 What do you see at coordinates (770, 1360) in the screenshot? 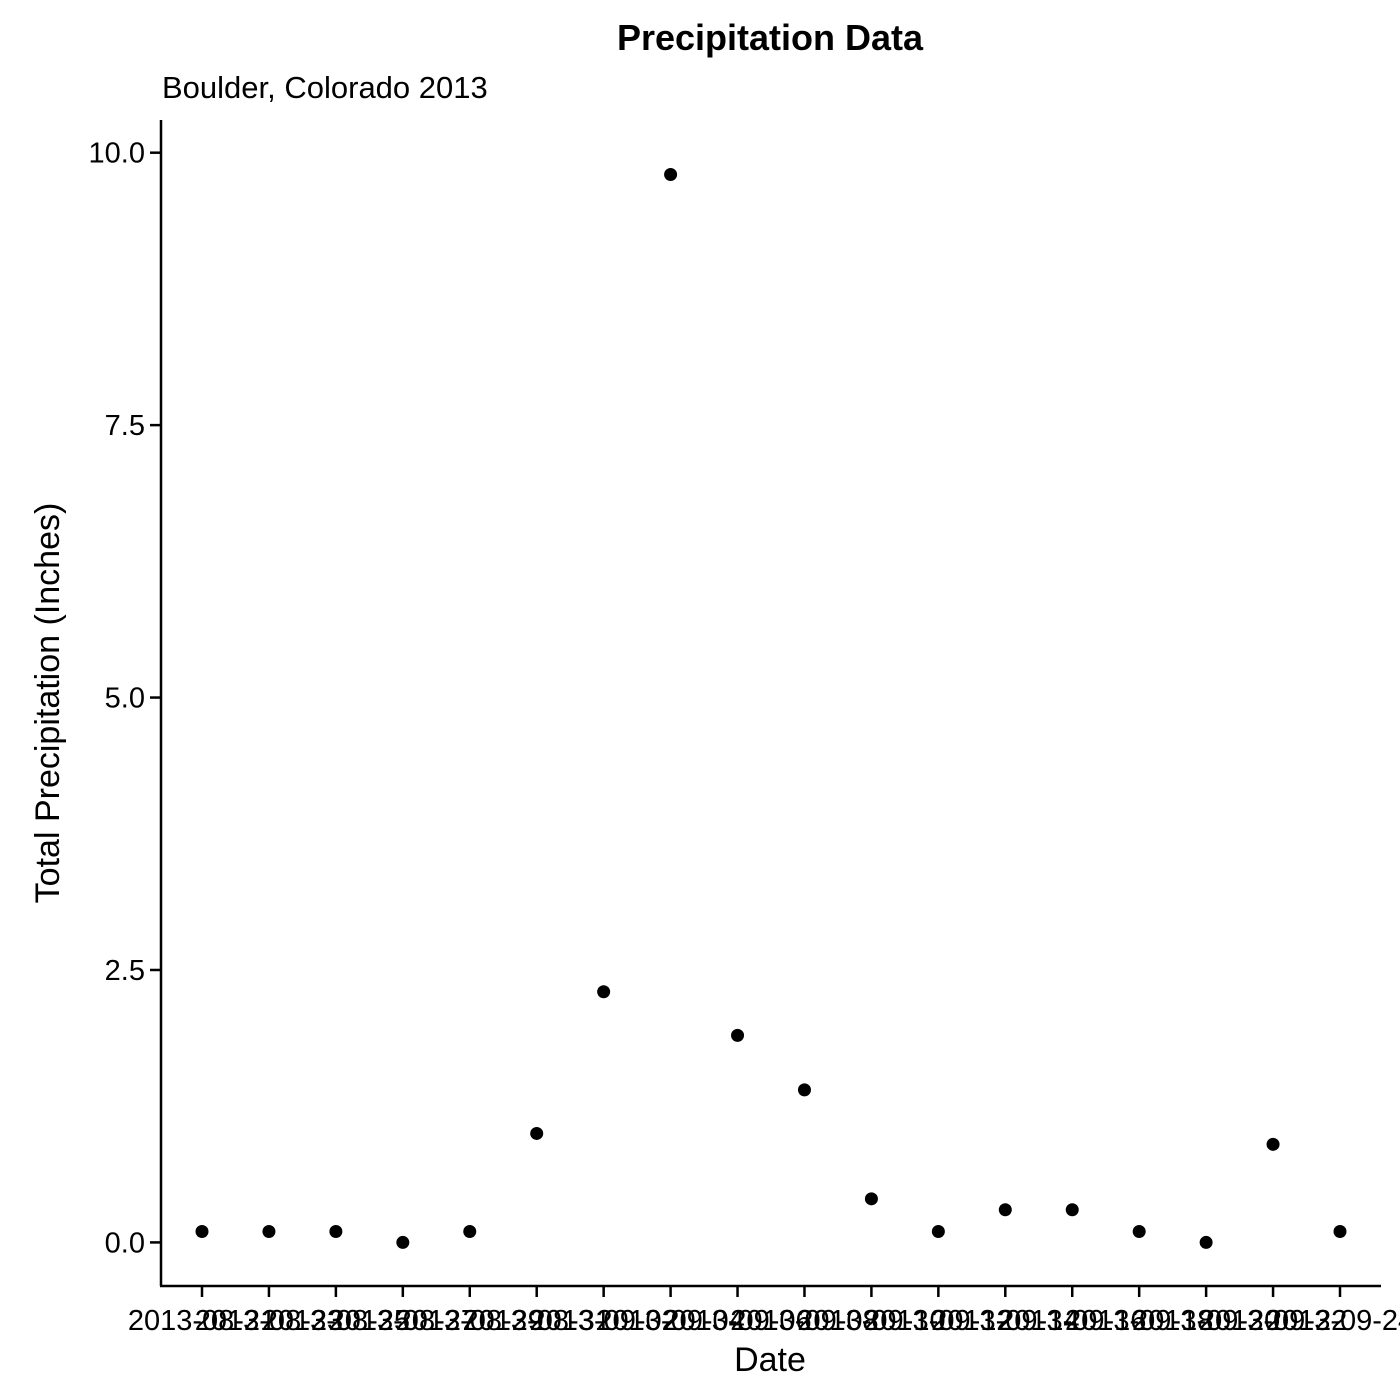
I see `x-axis-label: Date` at bounding box center [770, 1360].